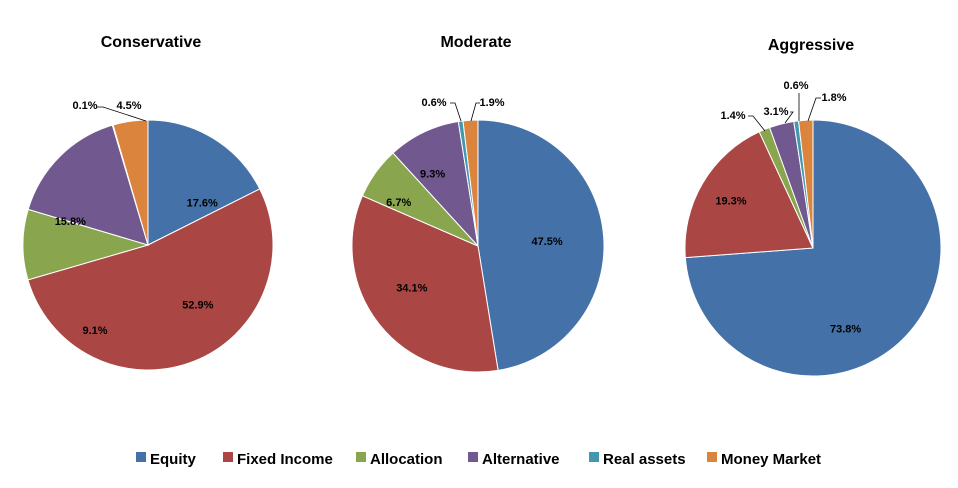  I want to click on legend-label: Equity, so click(173, 459).